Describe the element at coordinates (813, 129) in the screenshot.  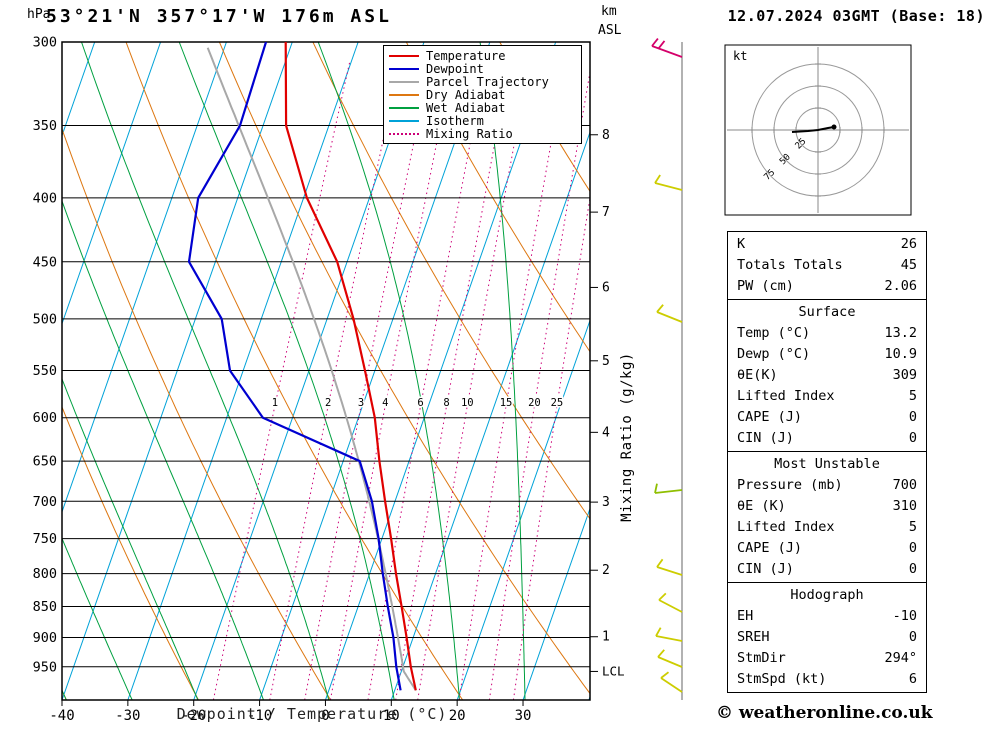
I see `hodograph-trace` at that location.